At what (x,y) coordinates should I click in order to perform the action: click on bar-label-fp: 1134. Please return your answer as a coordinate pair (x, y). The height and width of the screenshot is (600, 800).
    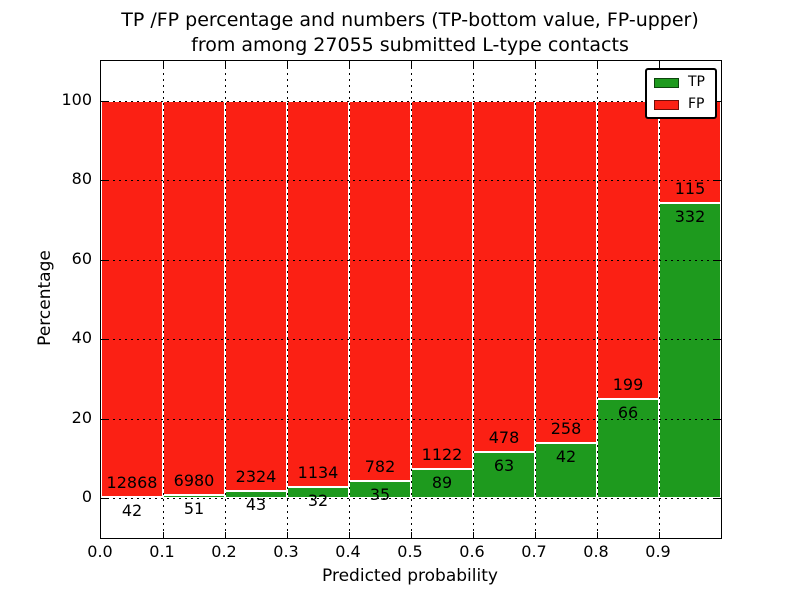
    Looking at the image, I should click on (318, 473).